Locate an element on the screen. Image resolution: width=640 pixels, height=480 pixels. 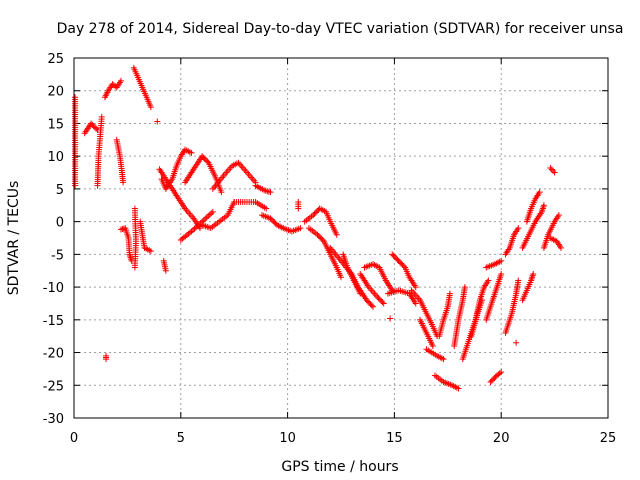
y-tick-label: 0 is located at coordinates (60, 223).